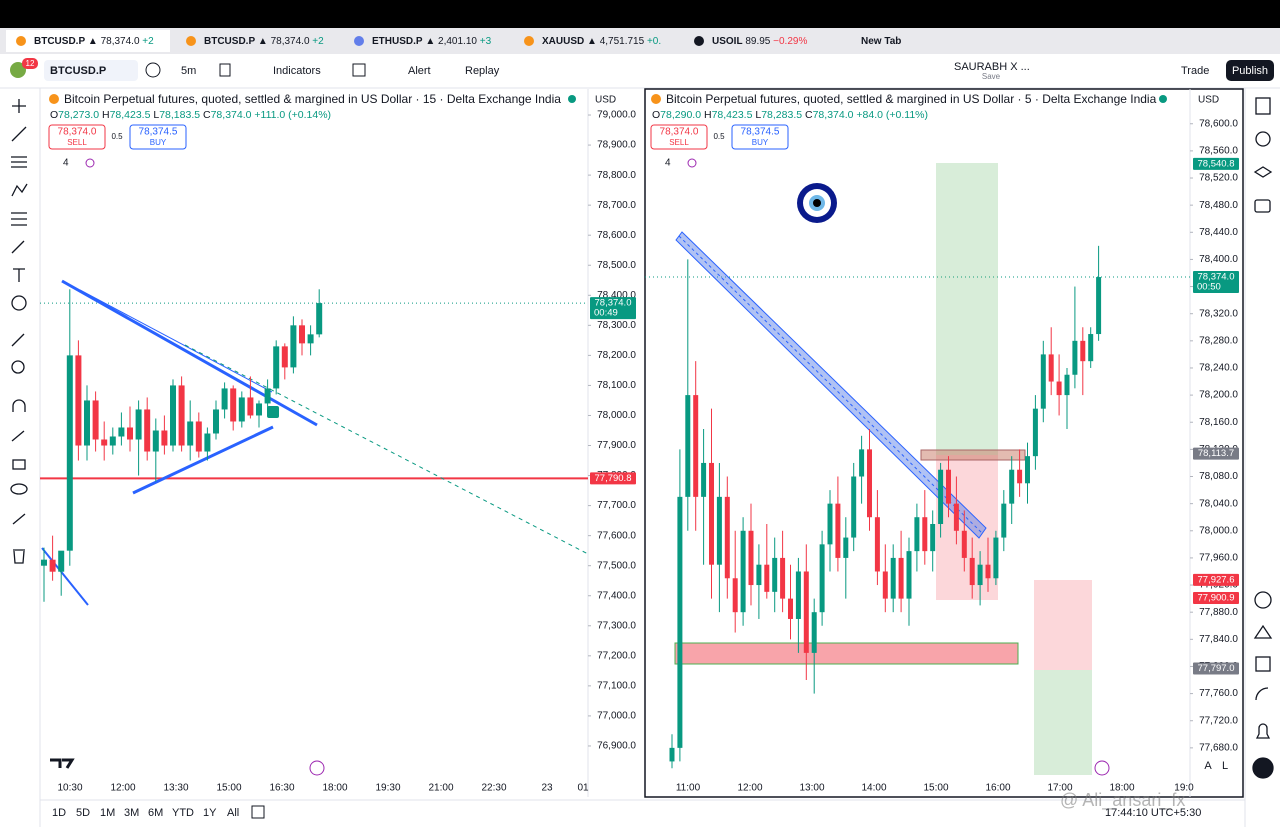 The width and height of the screenshot is (1280, 827). I want to click on menu-icon, so click(1263, 768).